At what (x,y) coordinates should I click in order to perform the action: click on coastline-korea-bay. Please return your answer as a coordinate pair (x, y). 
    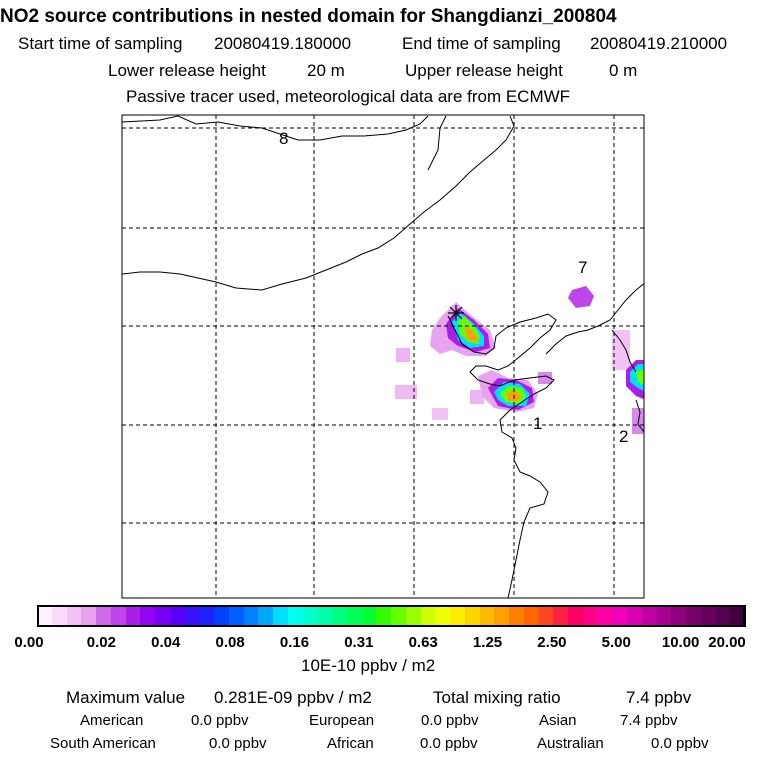
    Looking at the image, I should click on (594, 318).